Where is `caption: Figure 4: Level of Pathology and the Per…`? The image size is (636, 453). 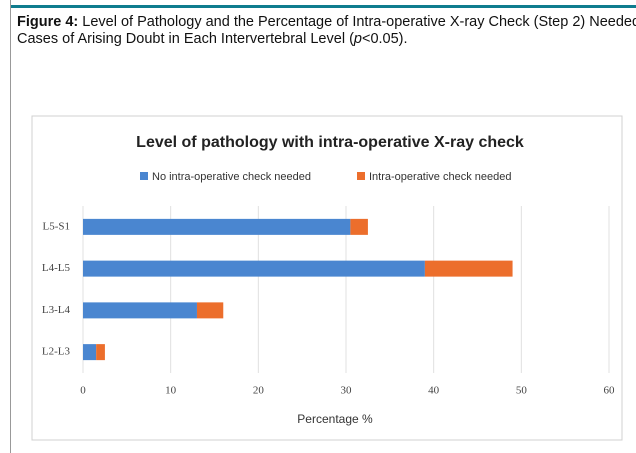
caption: Figure 4: Level of Pathology and the Per… is located at coordinates (326, 31).